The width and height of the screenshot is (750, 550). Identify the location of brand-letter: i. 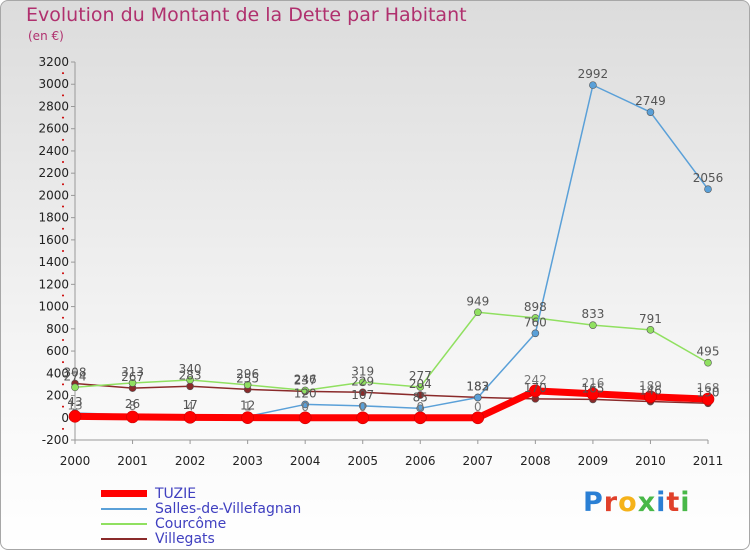
(685, 502).